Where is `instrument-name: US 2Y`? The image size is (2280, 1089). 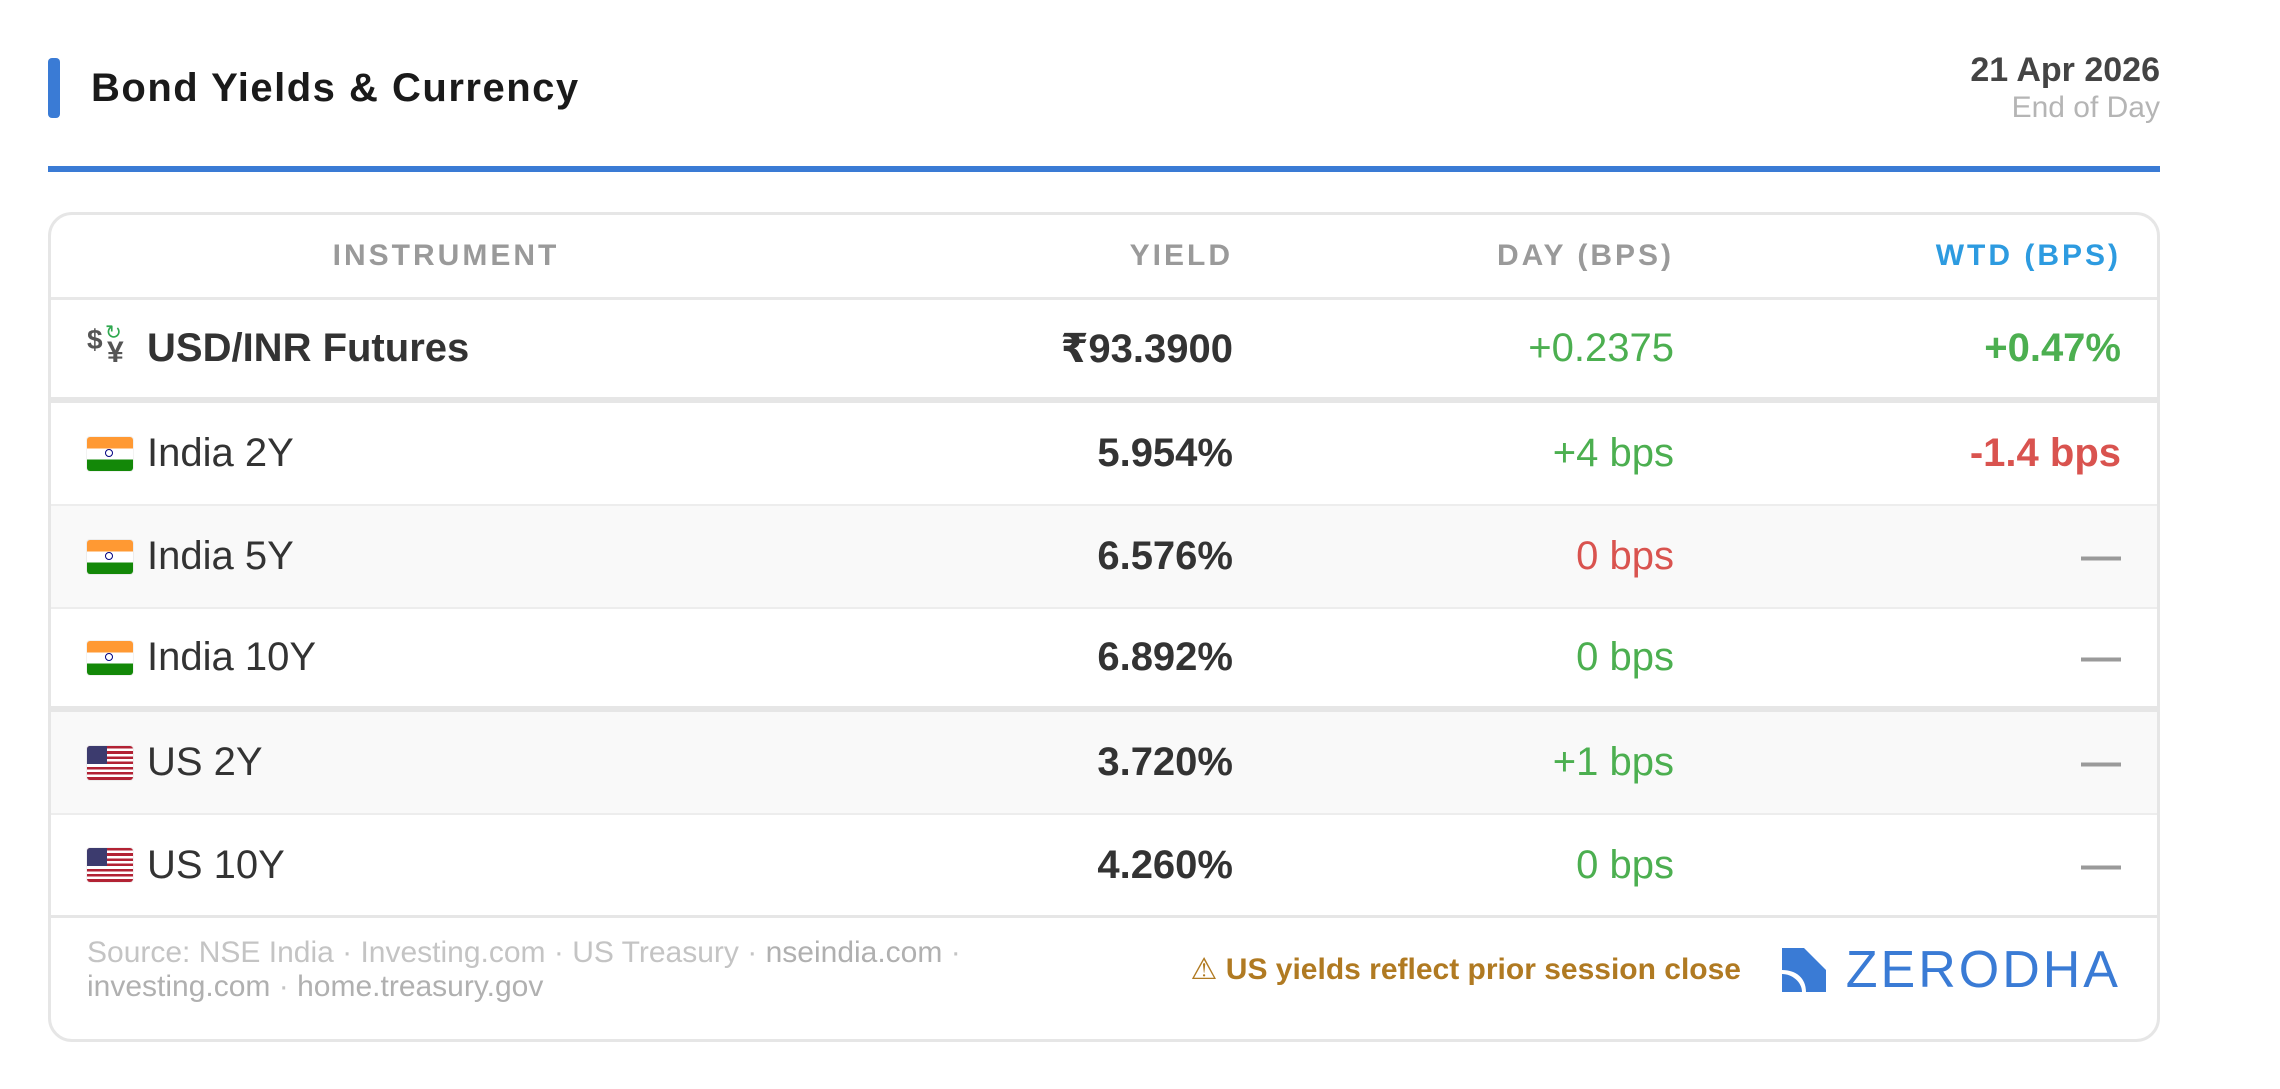 instrument-name: US 2Y is located at coordinates (205, 762).